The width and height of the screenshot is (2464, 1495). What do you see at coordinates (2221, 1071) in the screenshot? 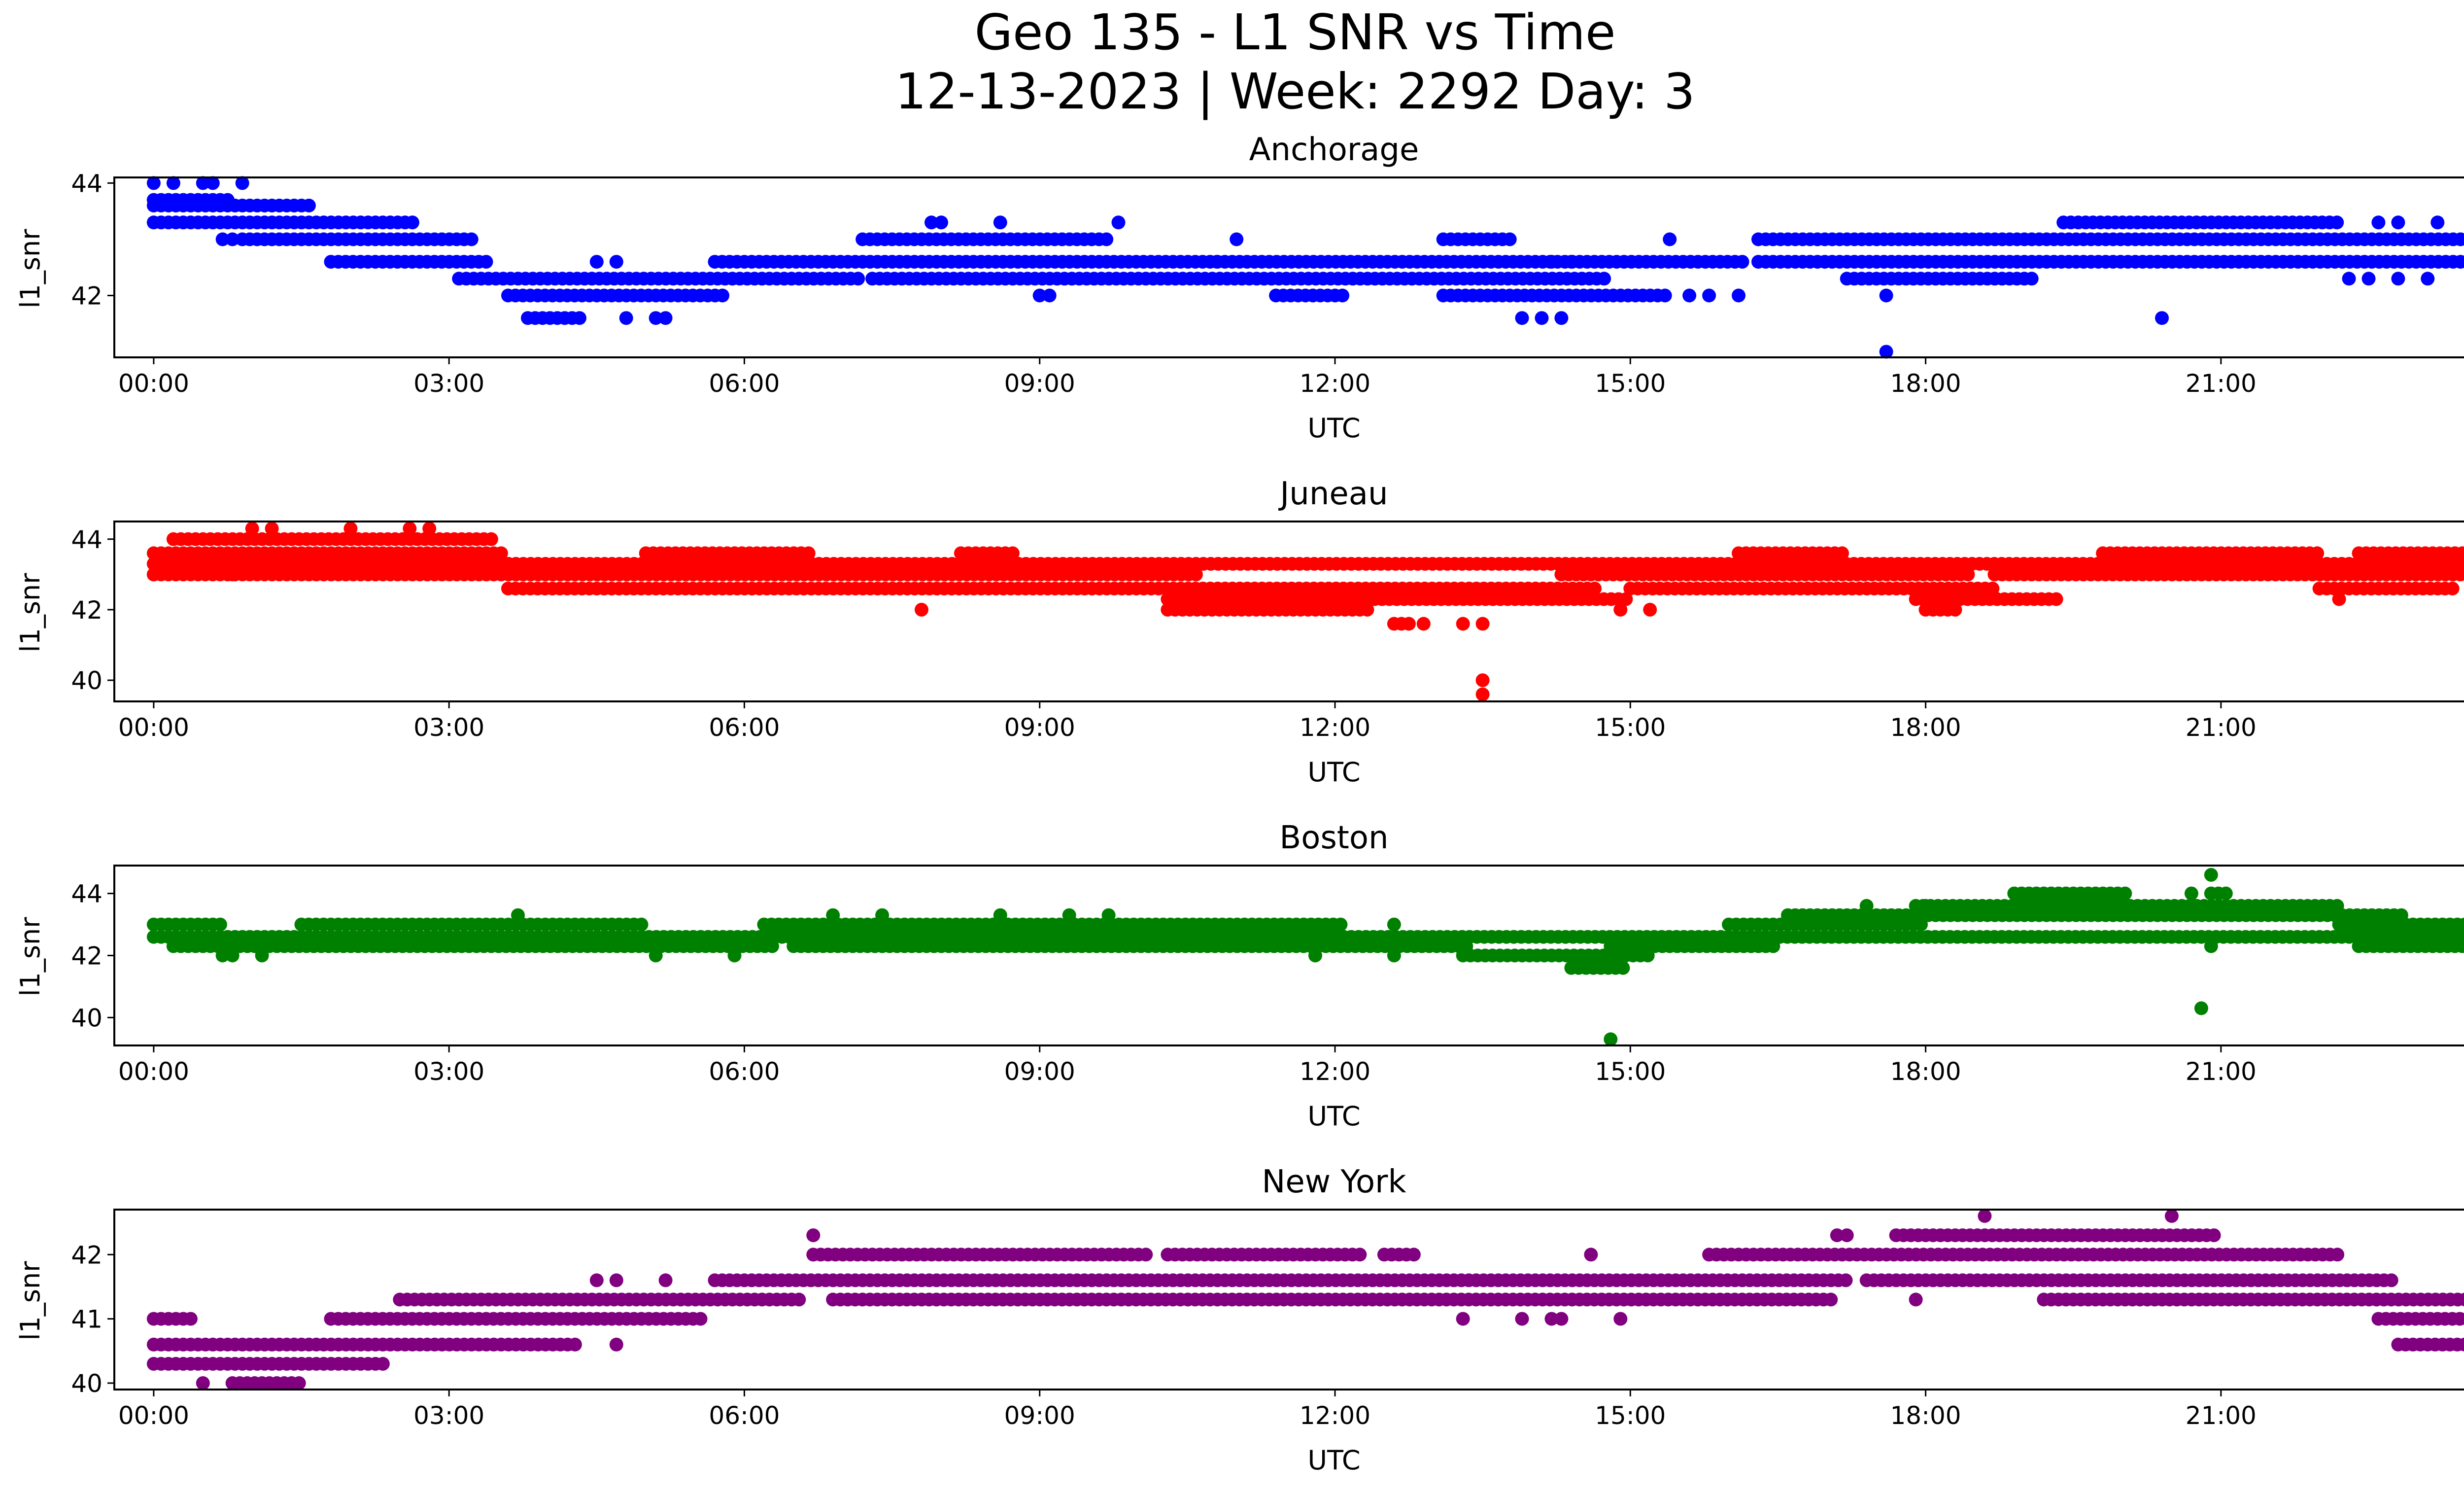
I see `x-tick-label: 21:00` at bounding box center [2221, 1071].